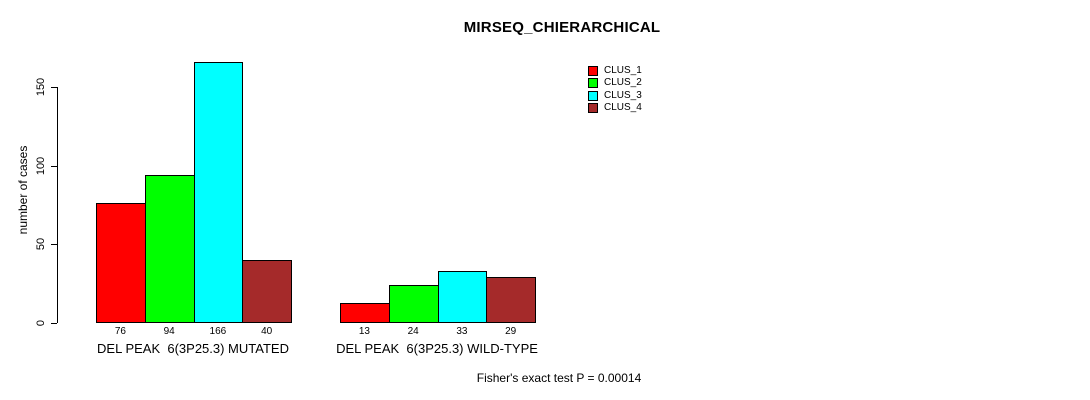  What do you see at coordinates (437, 348) in the screenshot?
I see `category-label-wild-type: DEL PEAK 6(3P25.3) WILD-TYPE` at bounding box center [437, 348].